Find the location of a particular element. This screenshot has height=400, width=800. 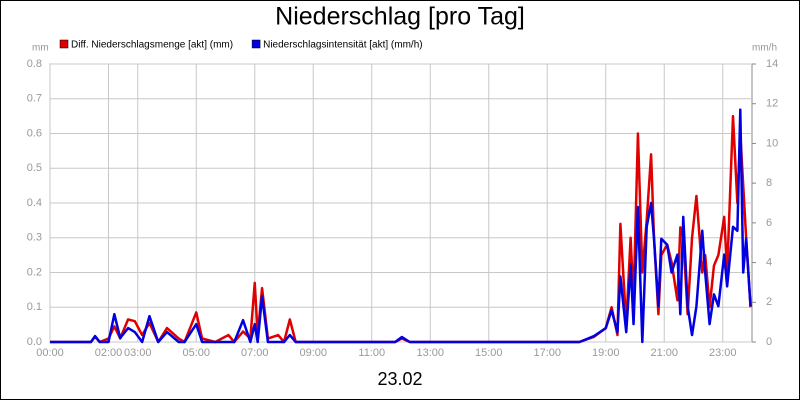

y2-tick-label: 6 is located at coordinates (769, 223).